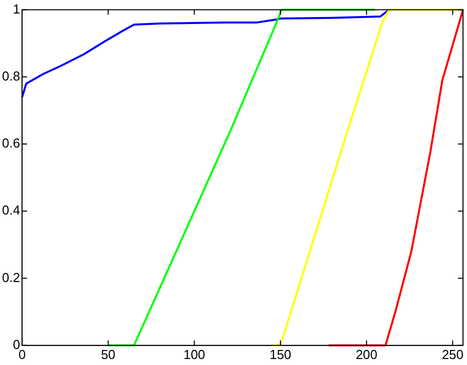 The height and width of the screenshot is (365, 467). What do you see at coordinates (11, 76) in the screenshot?
I see `y-tick-label: 0.8` at bounding box center [11, 76].